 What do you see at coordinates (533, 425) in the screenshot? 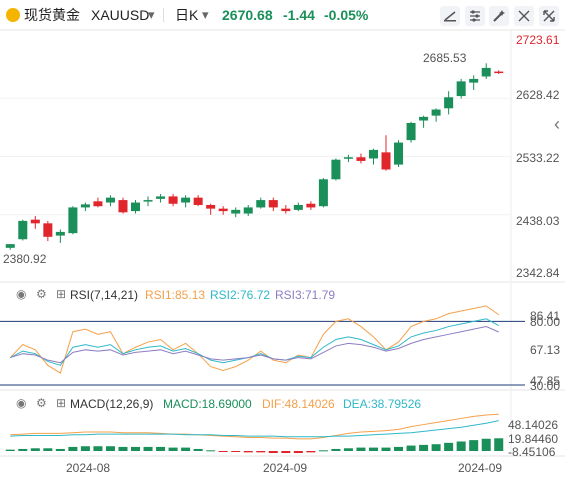
I see `macd-tick-1: 48.14026` at bounding box center [533, 425].